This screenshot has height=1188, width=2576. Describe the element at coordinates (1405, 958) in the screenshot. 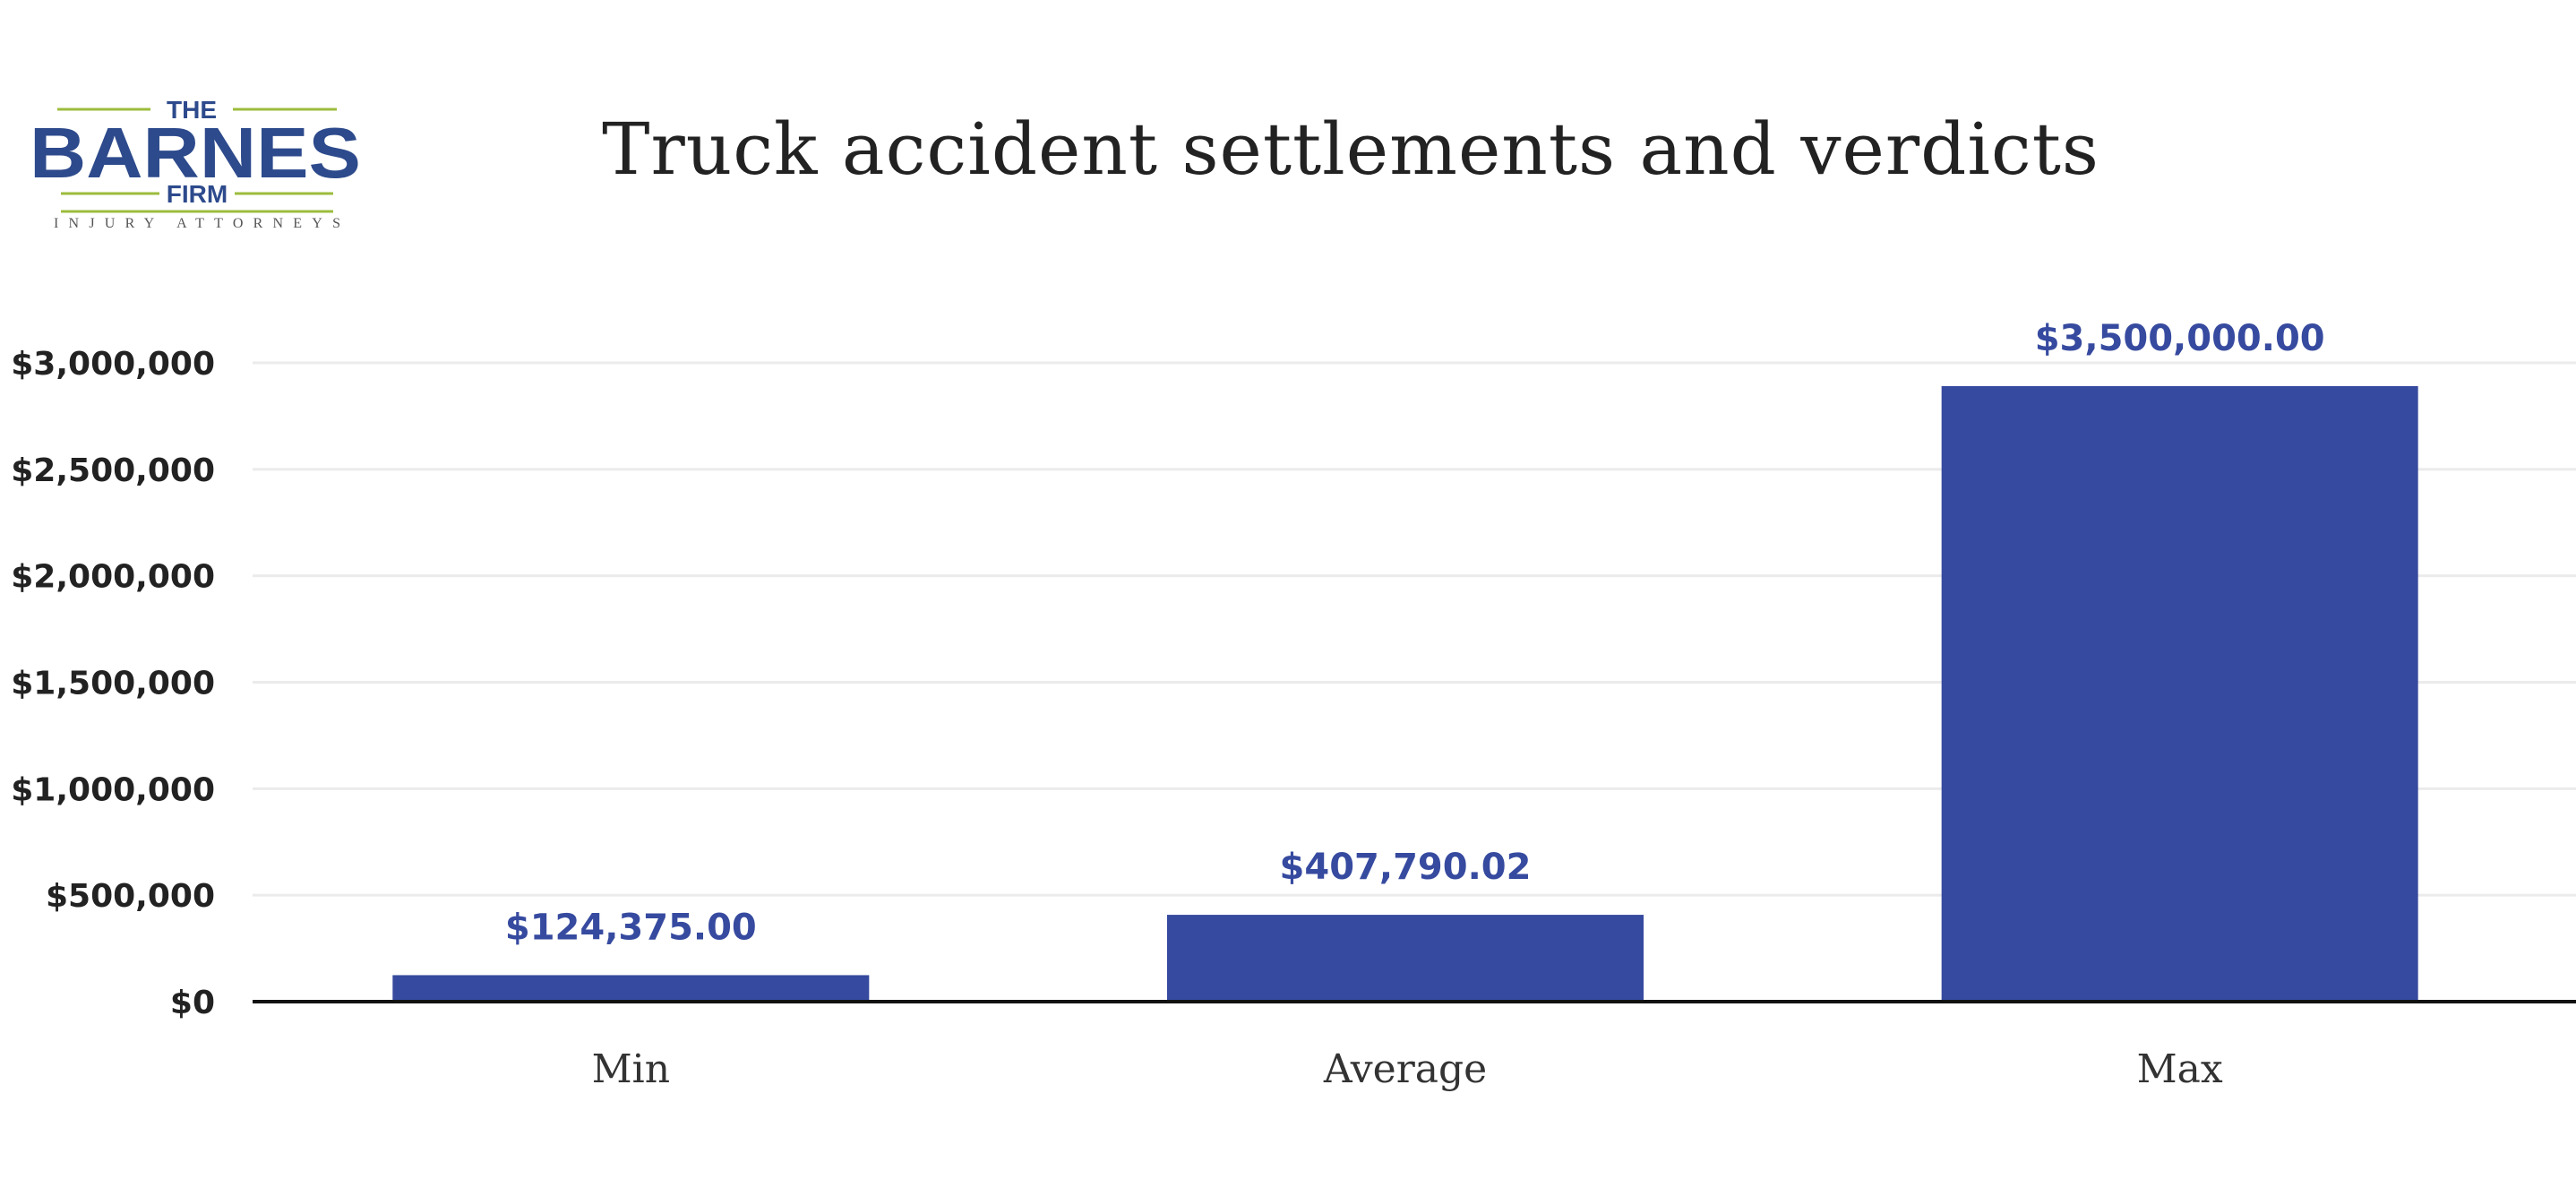

I see `bar-average` at that location.